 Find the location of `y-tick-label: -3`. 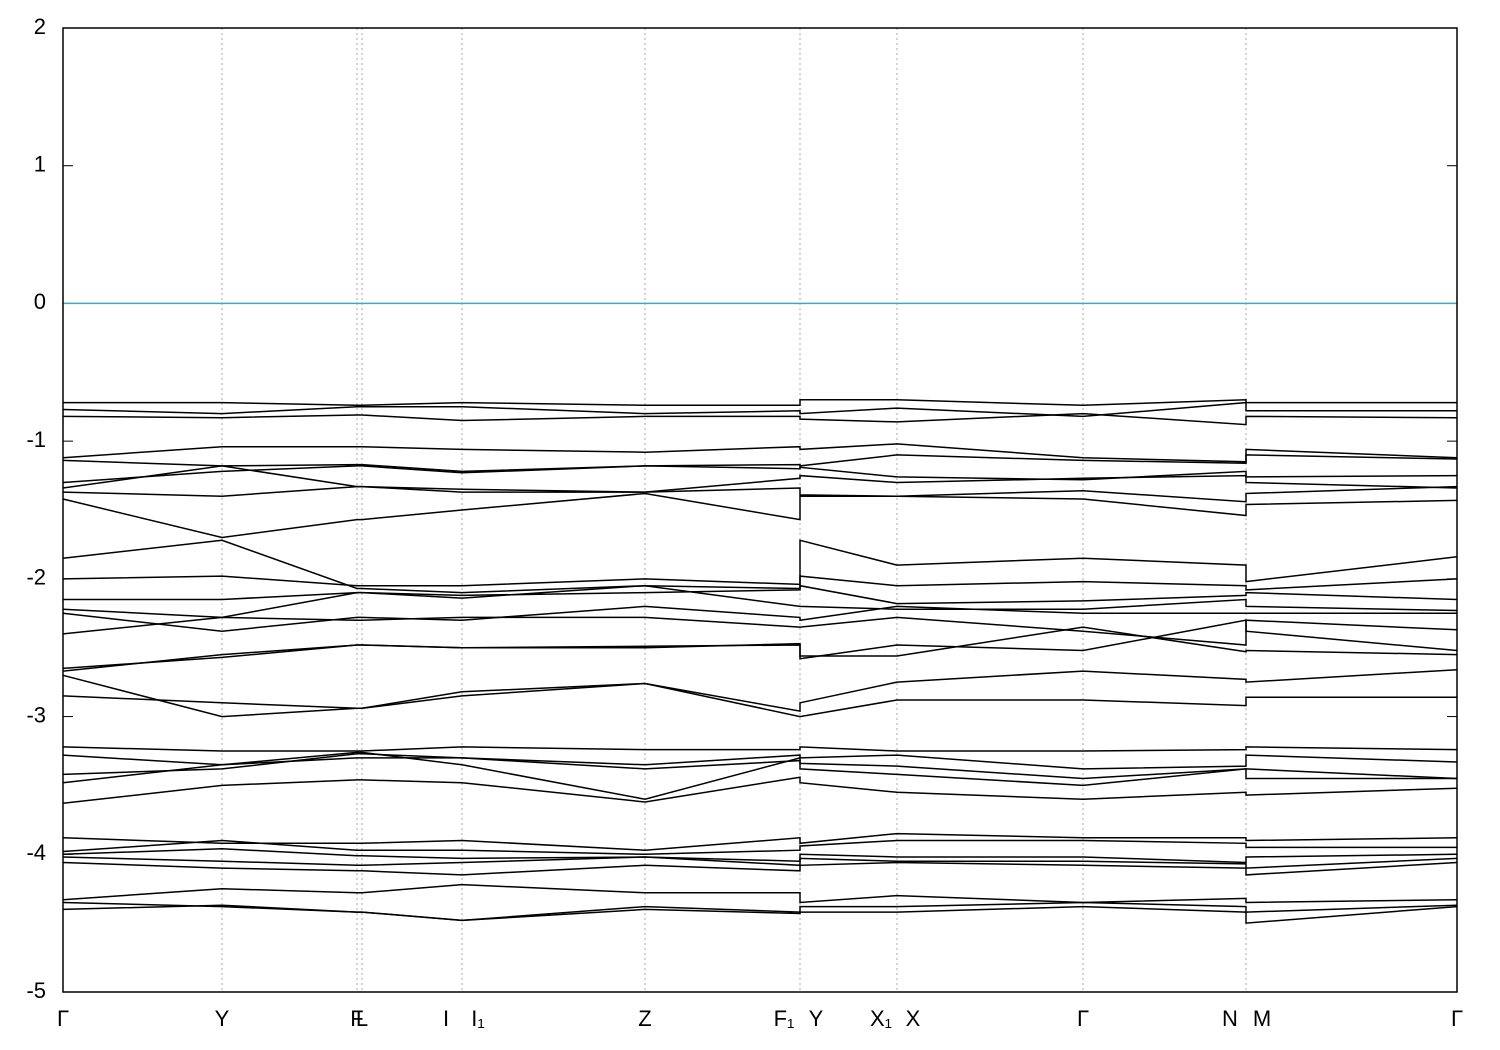

y-tick-label: -3 is located at coordinates (36, 714).